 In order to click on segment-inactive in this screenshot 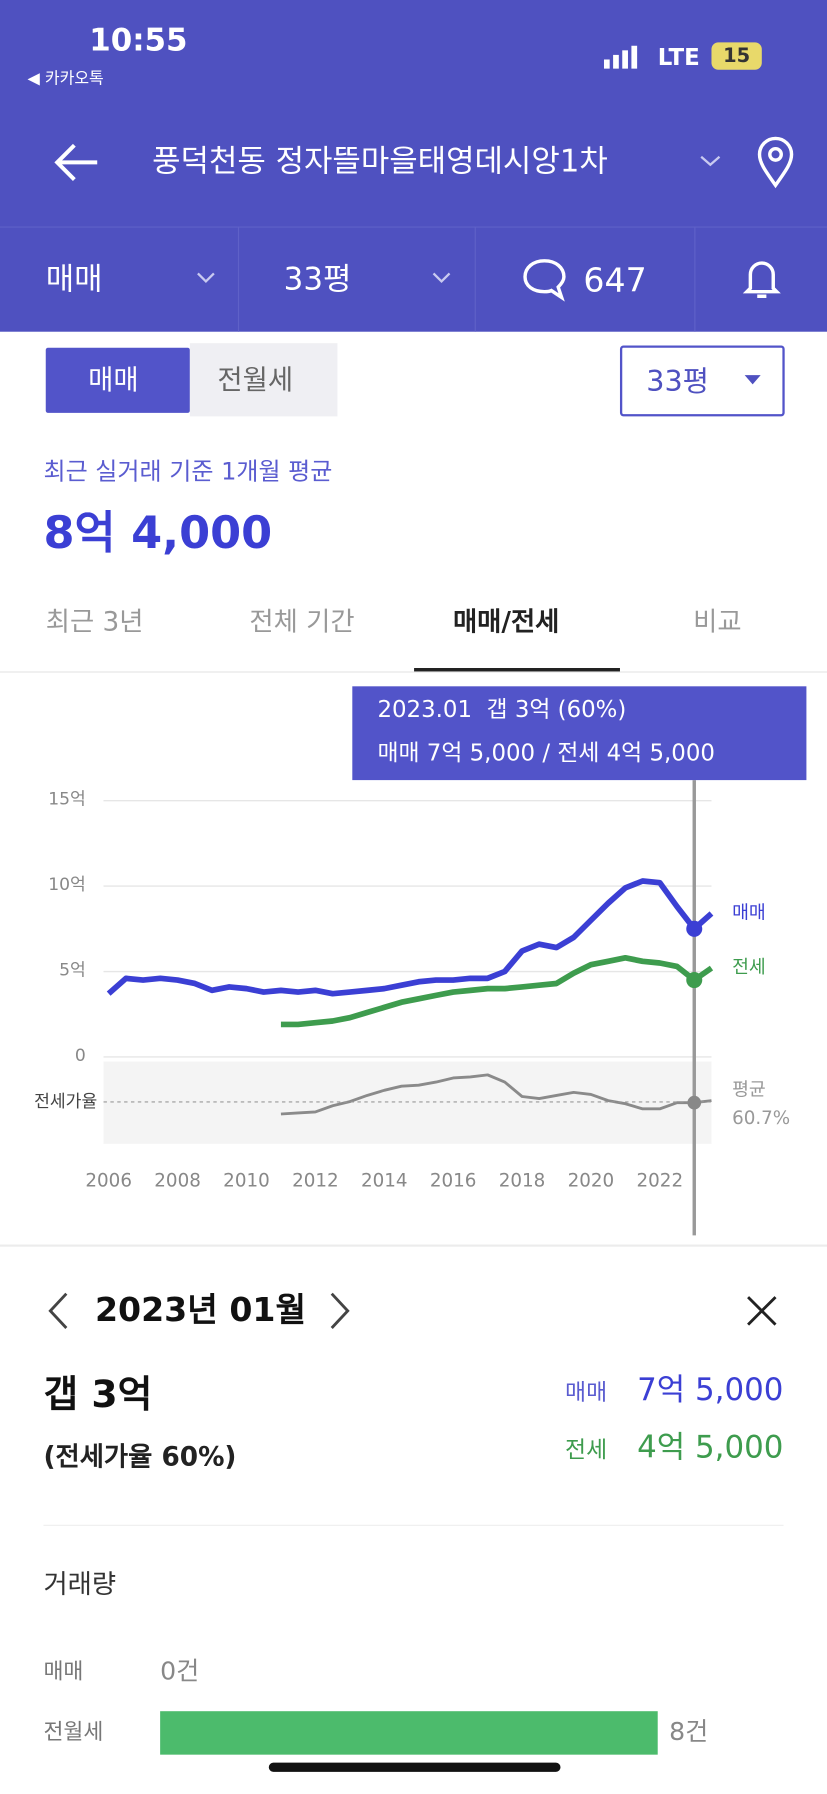, I will do `click(263, 380)`.